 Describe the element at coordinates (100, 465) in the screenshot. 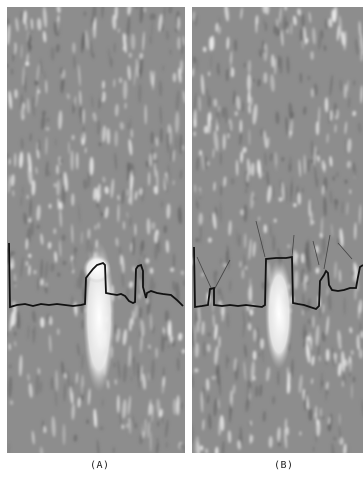

I see `caption-a: (A)` at that location.